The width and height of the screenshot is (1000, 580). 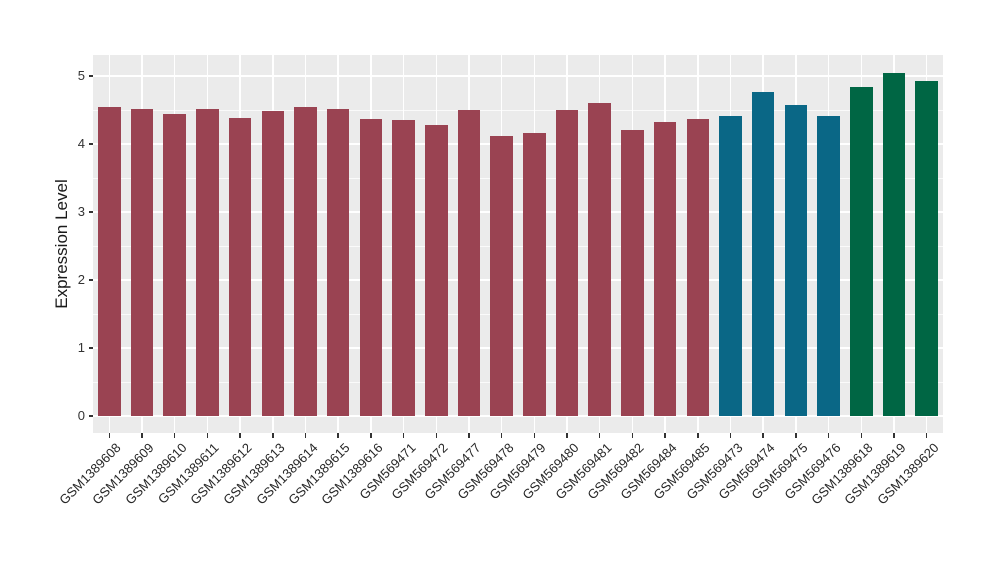 What do you see at coordinates (894, 244) in the screenshot?
I see `bar-GSM1389619` at bounding box center [894, 244].